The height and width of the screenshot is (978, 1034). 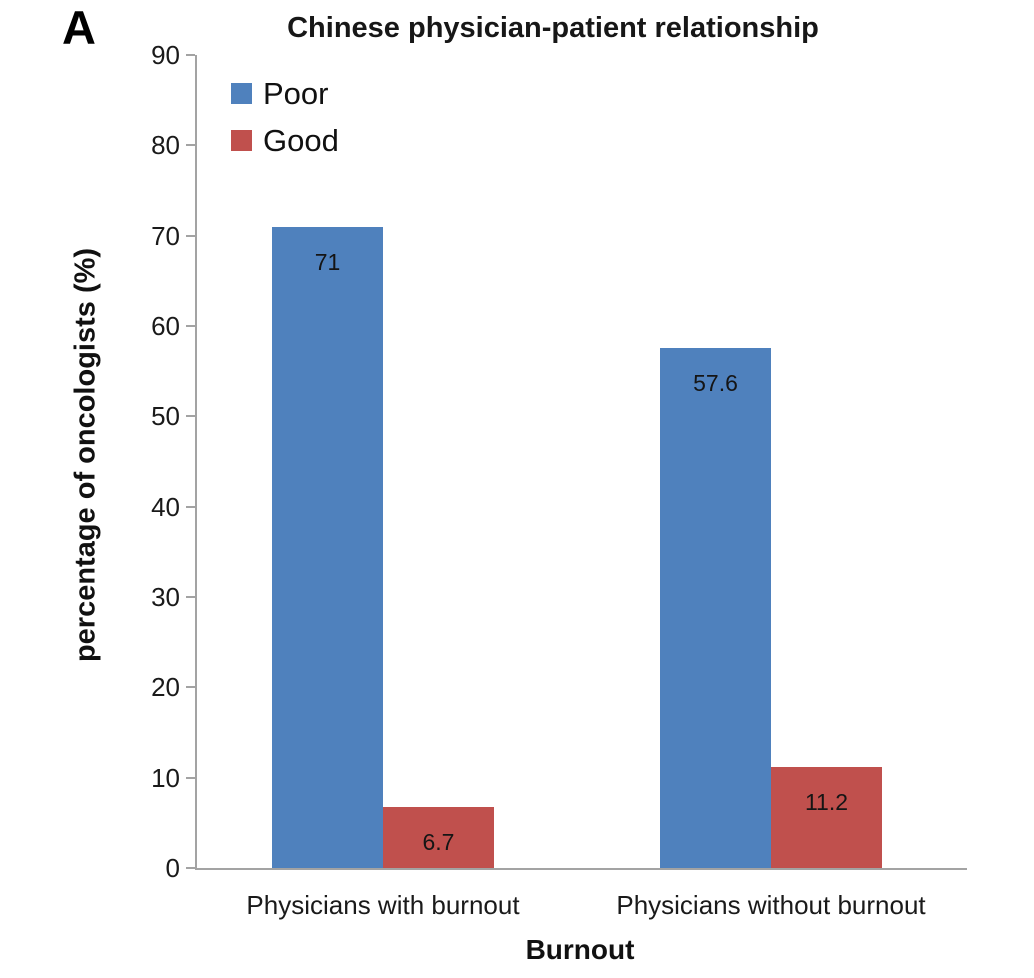 What do you see at coordinates (241, 140) in the screenshot?
I see `legend-swatch-good` at bounding box center [241, 140].